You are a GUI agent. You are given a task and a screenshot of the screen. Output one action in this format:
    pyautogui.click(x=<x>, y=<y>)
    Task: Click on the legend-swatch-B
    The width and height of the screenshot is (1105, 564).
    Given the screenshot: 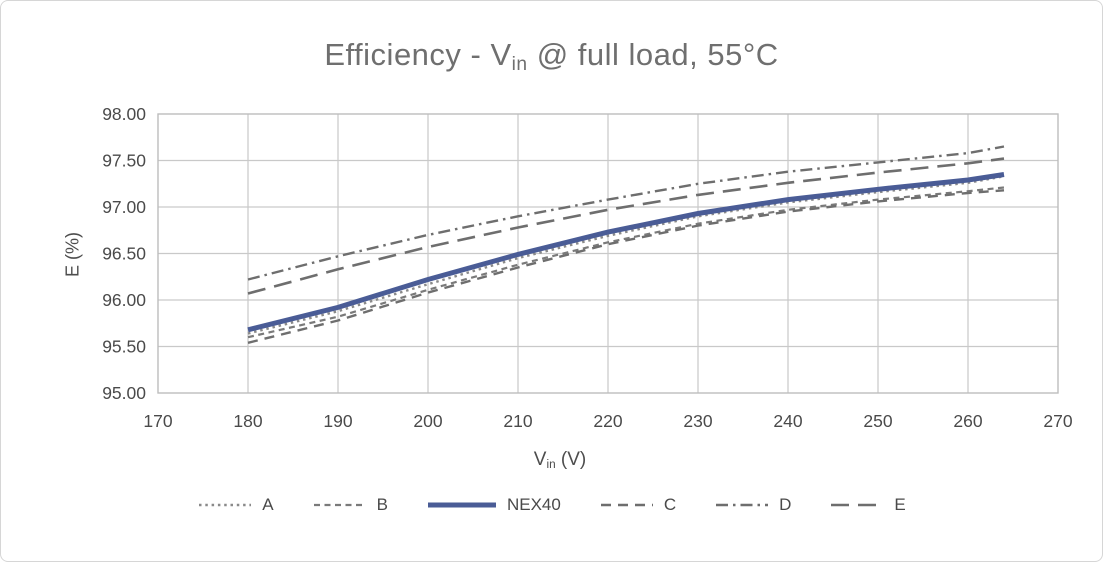 What is the action you would take?
    pyautogui.click(x=339, y=505)
    